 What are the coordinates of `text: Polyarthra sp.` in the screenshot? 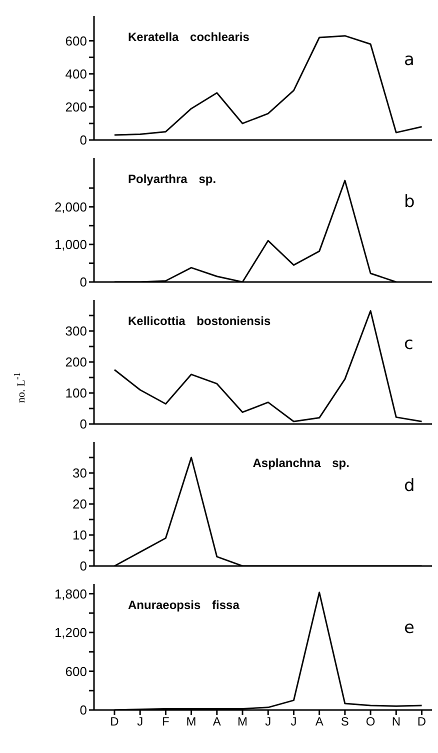 It's located at (172, 179).